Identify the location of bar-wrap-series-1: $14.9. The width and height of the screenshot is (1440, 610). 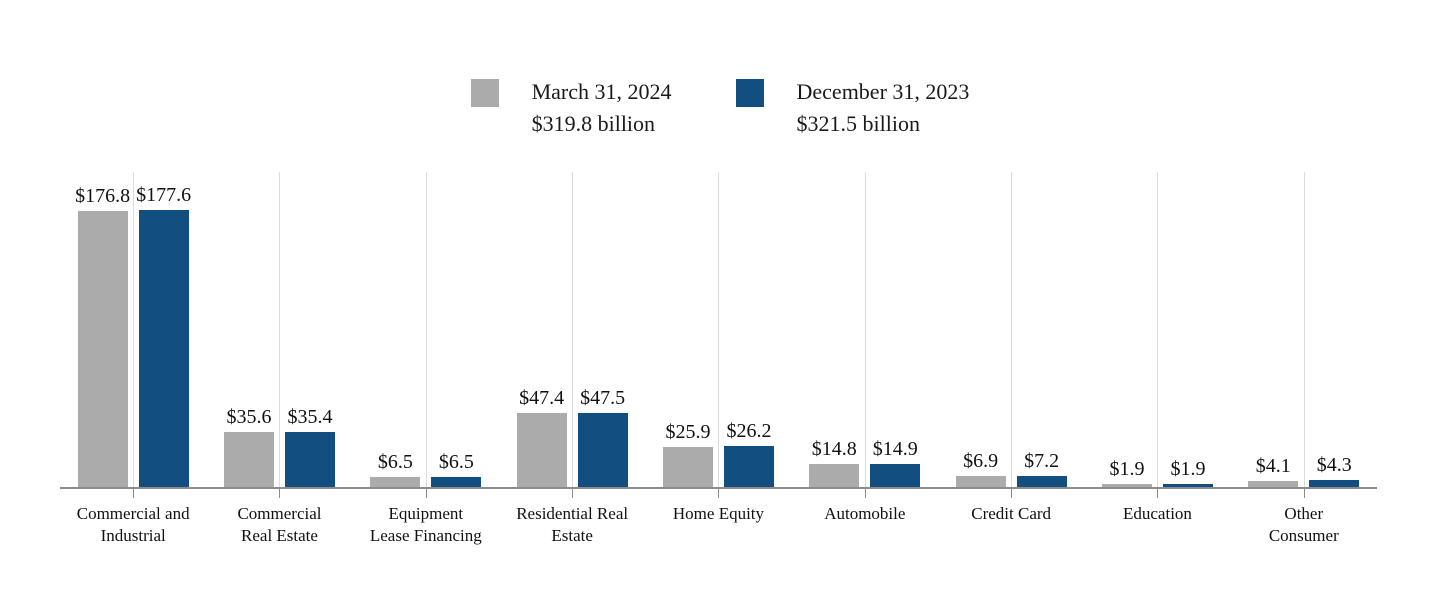
(895, 462).